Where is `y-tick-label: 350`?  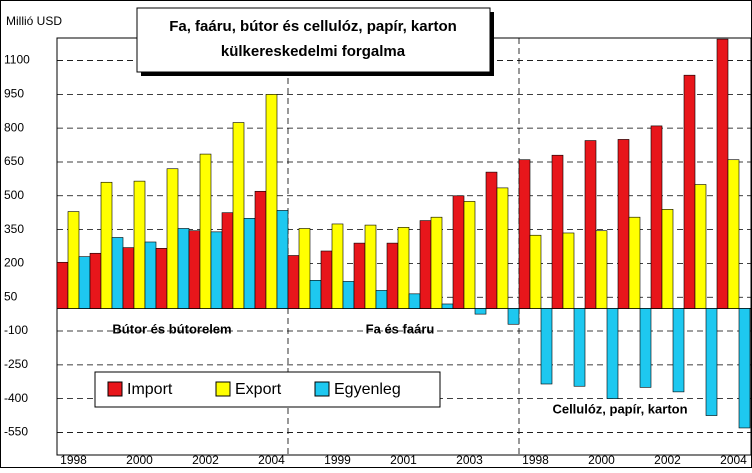 y-tick-label: 350 is located at coordinates (14, 229).